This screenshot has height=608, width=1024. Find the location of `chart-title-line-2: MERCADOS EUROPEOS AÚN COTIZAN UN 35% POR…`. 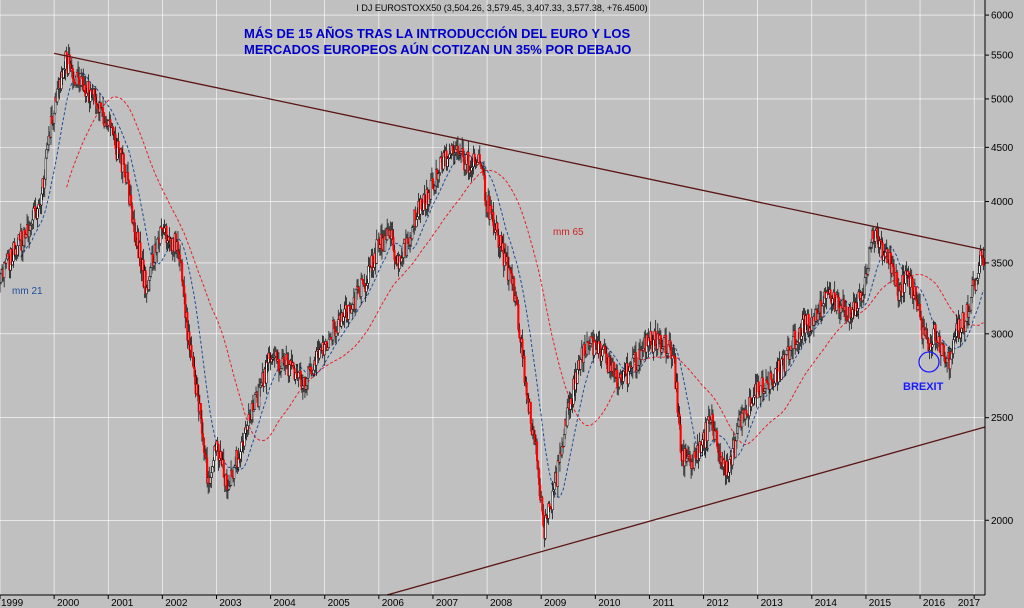

chart-title-line-2: MERCADOS EUROPEOS AÚN COTIZAN UN 35% POR… is located at coordinates (437, 49).